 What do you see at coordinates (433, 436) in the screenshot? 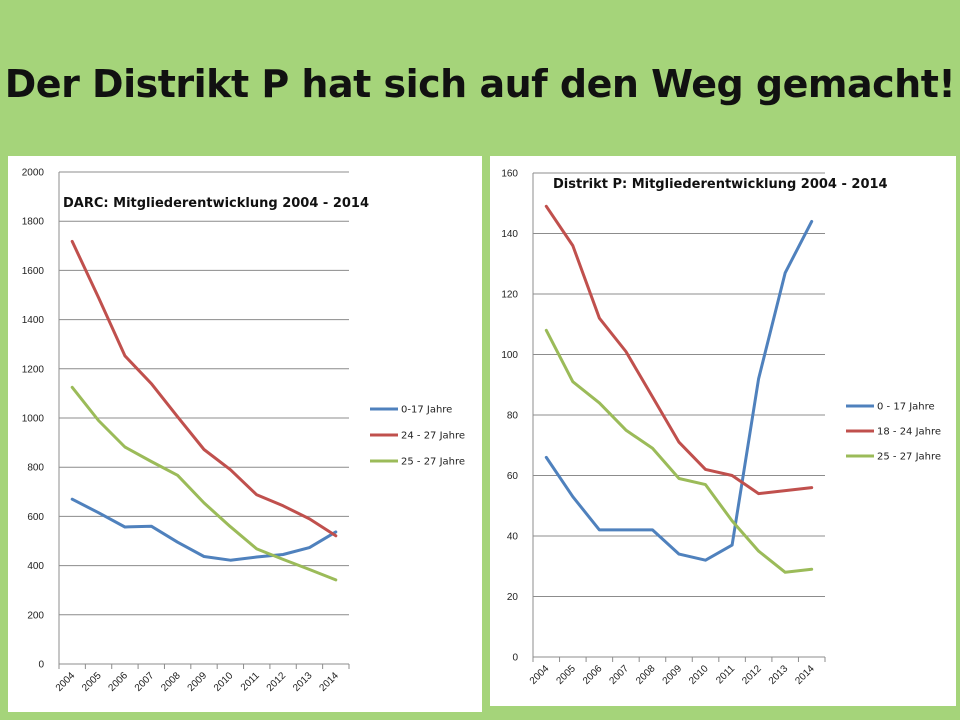
I see `legend-label: 24 - 27 Jahre` at bounding box center [433, 436].